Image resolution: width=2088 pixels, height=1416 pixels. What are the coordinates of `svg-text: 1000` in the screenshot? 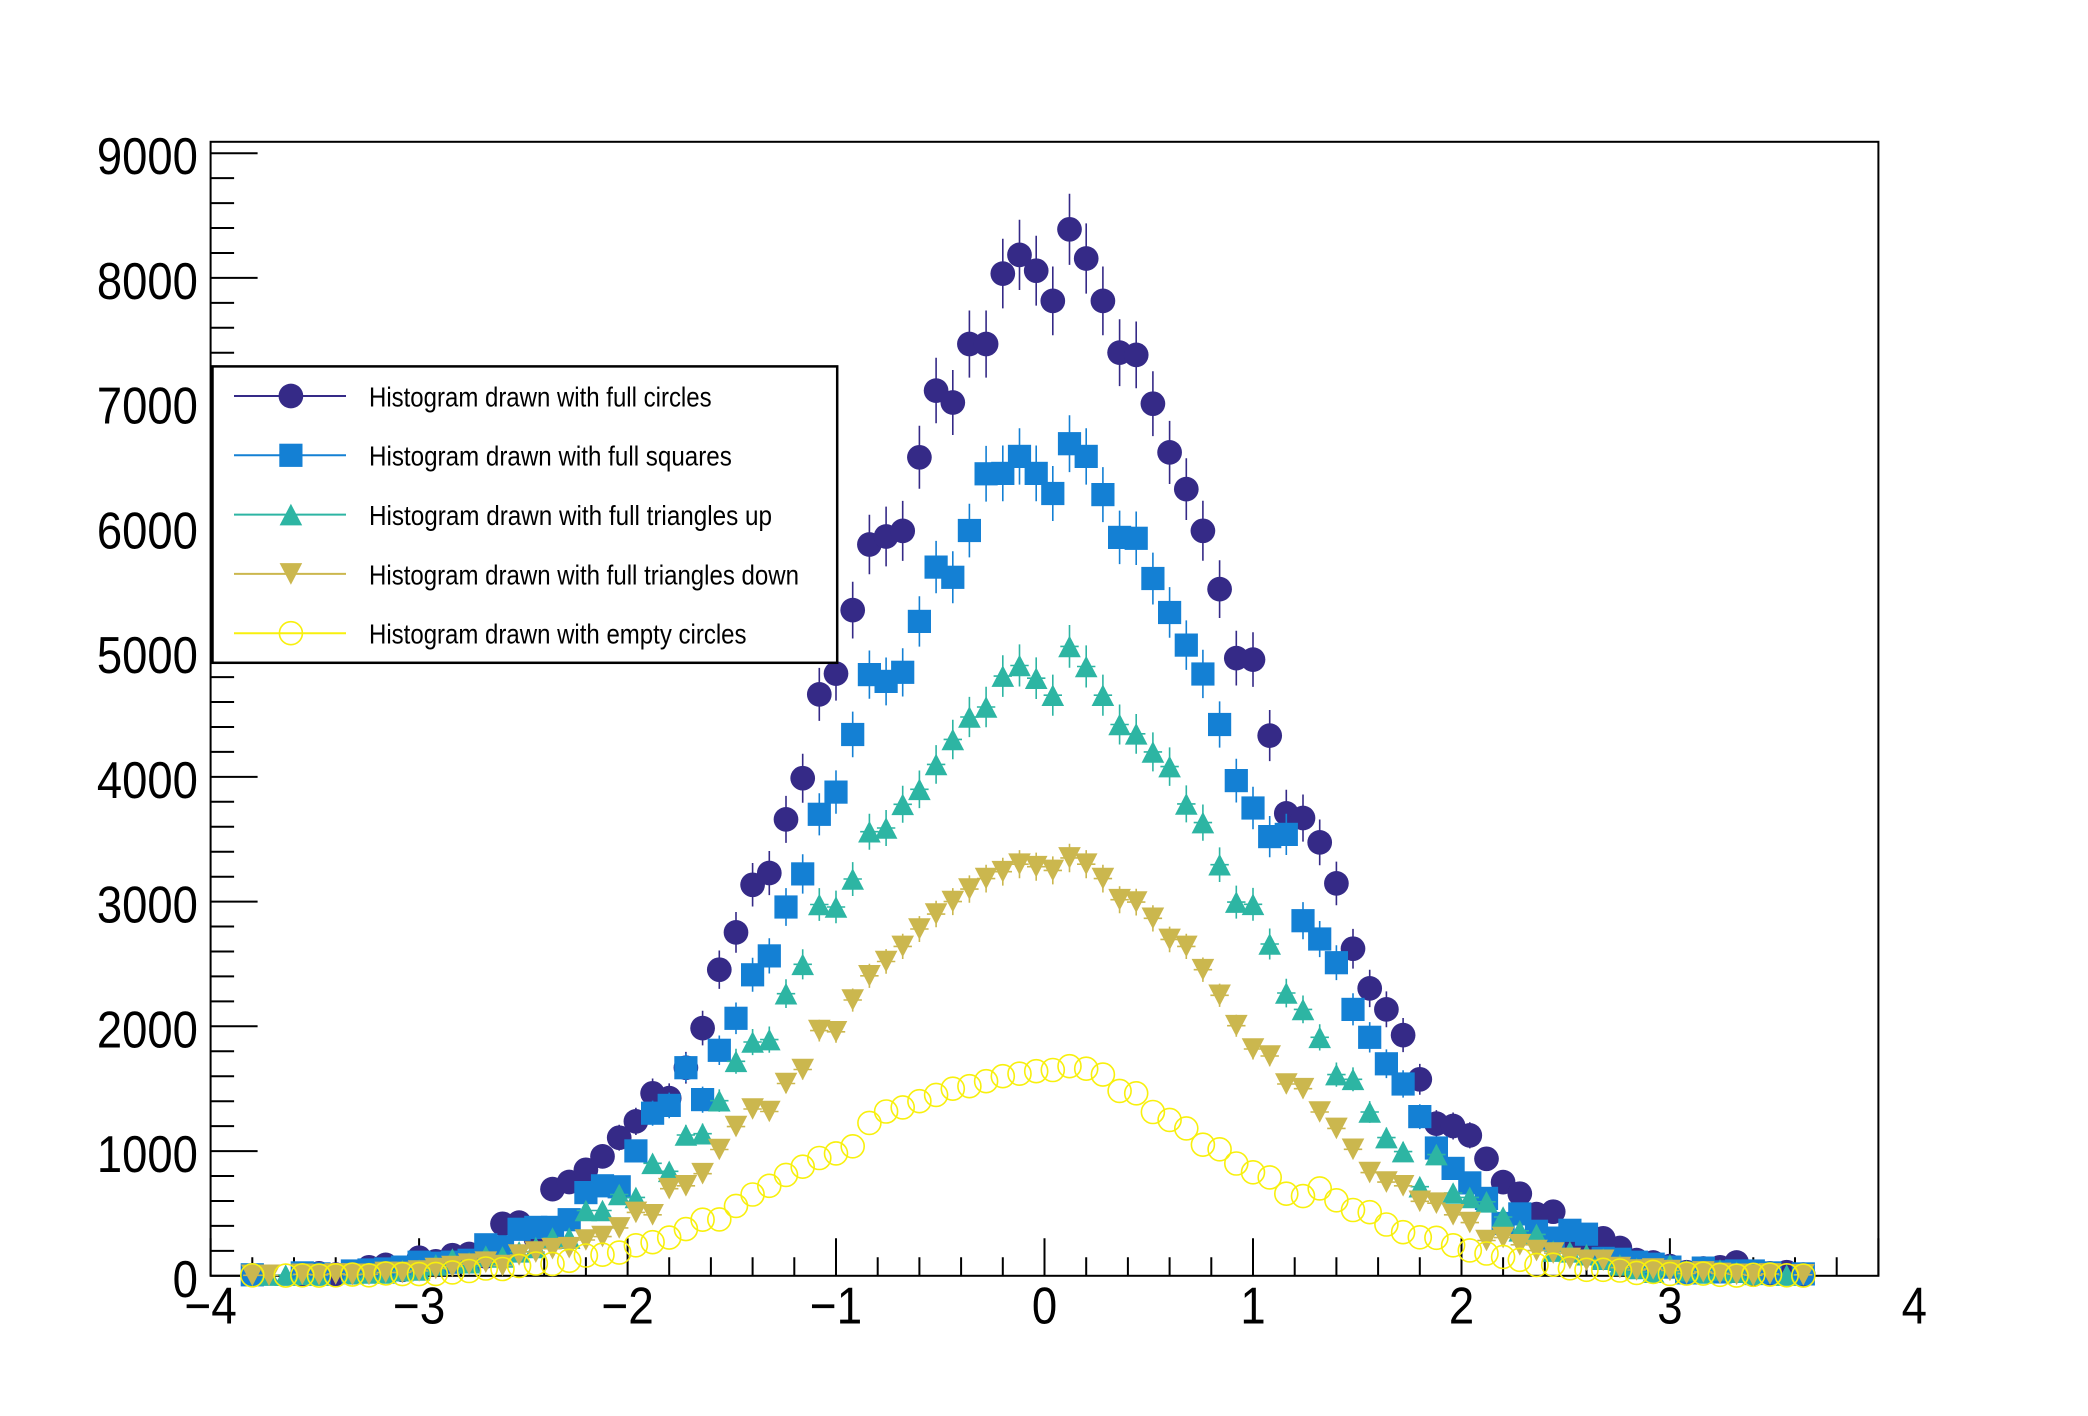 It's located at (147, 1155).